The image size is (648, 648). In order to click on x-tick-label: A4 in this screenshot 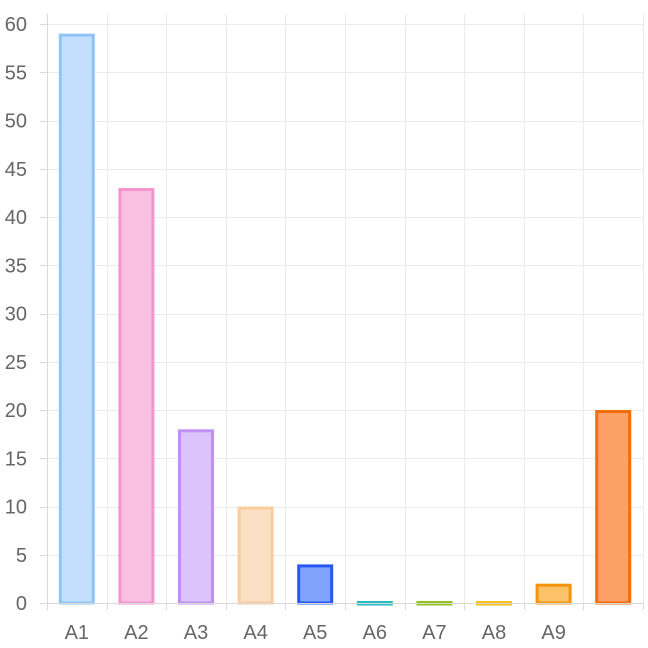, I will do `click(255, 633)`.